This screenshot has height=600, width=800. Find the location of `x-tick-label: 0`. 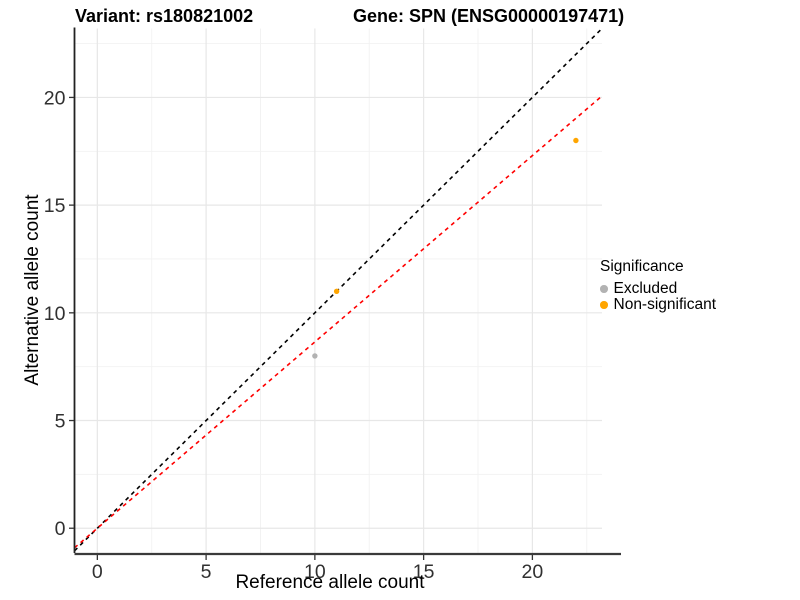

x-tick-label: 0 is located at coordinates (97, 572).